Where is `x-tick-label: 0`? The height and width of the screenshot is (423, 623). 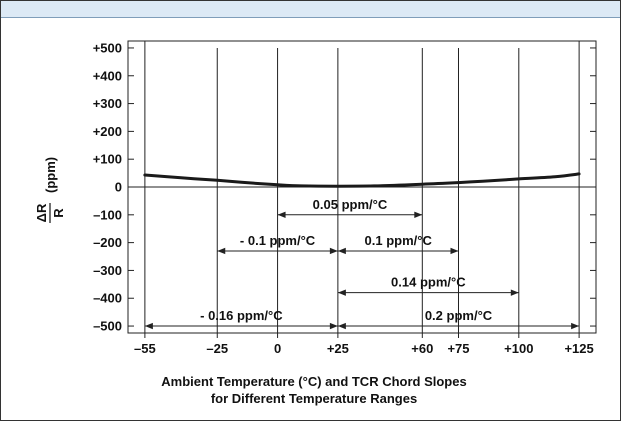
x-tick-label: 0 is located at coordinates (277, 348).